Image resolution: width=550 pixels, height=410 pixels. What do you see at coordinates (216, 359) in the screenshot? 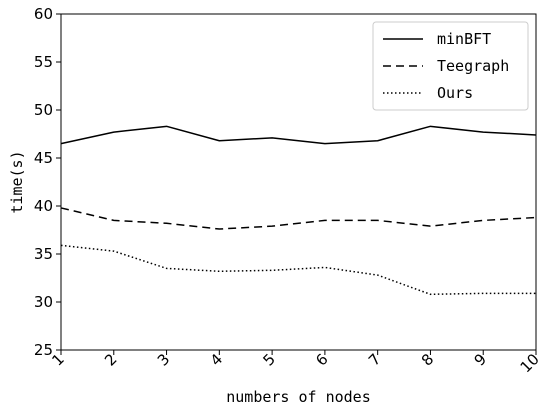
I see `x-tick-label: 4` at bounding box center [216, 359].